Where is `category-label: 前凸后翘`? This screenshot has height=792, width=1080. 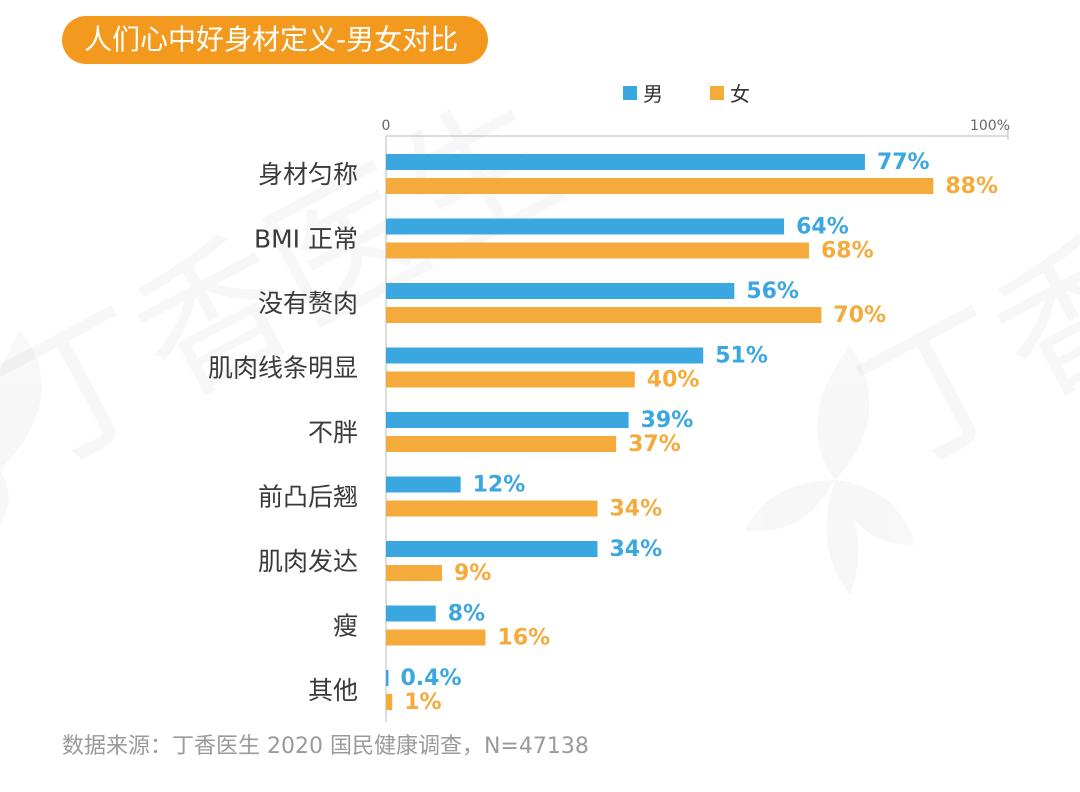
category-label: 前凸后翘 is located at coordinates (308, 497).